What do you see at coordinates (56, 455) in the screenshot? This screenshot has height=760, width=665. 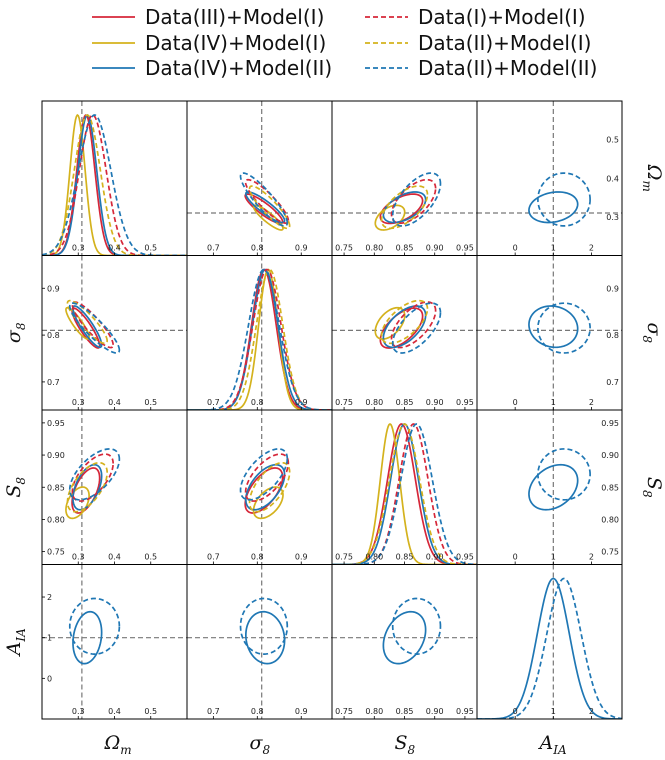 I see `y-tick-label: 0.90` at bounding box center [56, 455].